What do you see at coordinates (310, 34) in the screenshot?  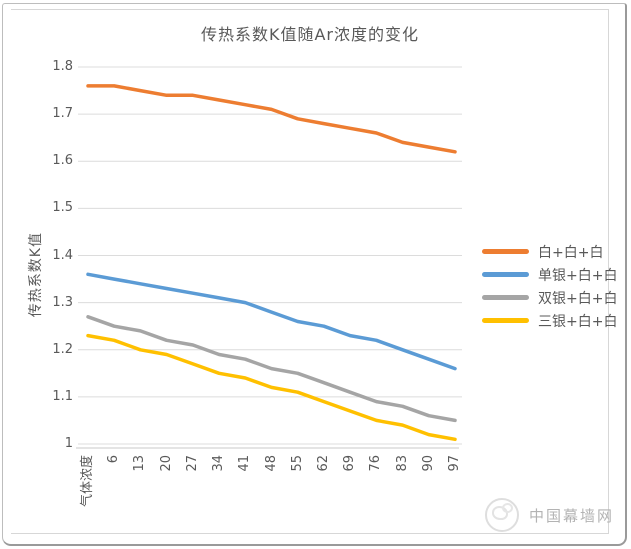 I see `chart-title: 传热系数K值随Ar浓度的变化` at bounding box center [310, 34].